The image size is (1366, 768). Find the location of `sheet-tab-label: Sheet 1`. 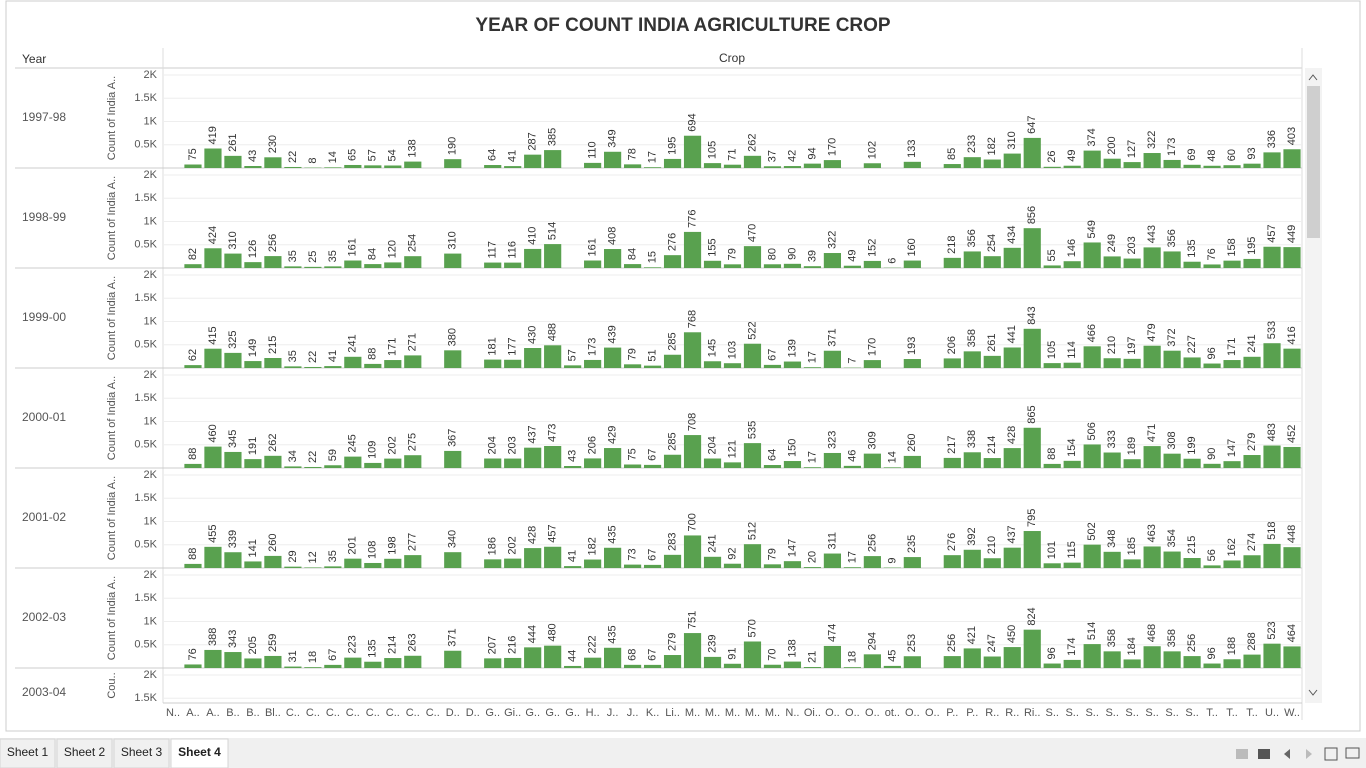

sheet-tab-label: Sheet 1 is located at coordinates (28, 752).